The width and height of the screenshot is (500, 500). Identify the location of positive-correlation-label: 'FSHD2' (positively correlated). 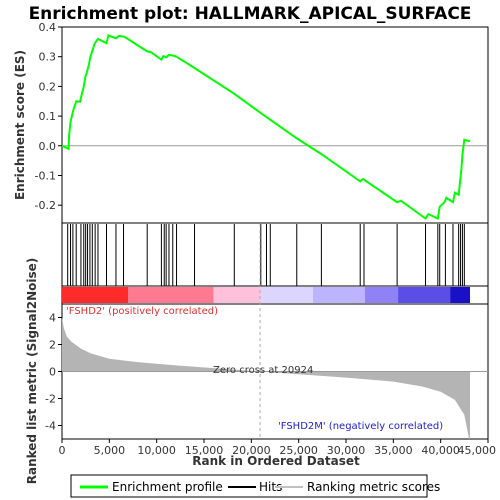
(142, 311).